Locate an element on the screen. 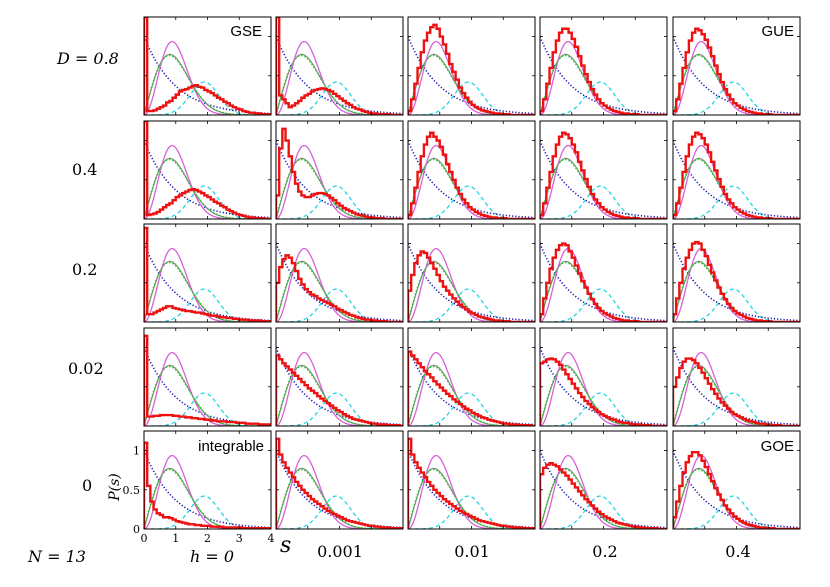 This screenshot has height=587, width=830. histogram-r1-c3 is located at coordinates (603, 175).